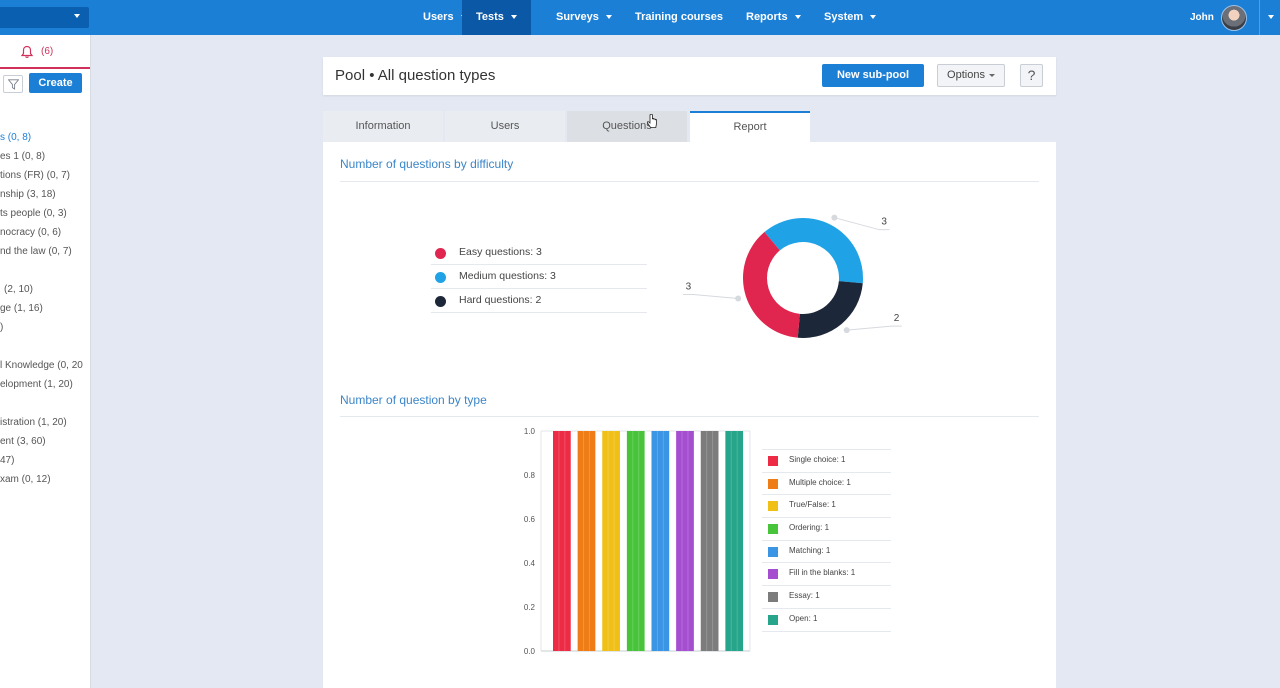  I want to click on bar-essay, so click(709, 541).